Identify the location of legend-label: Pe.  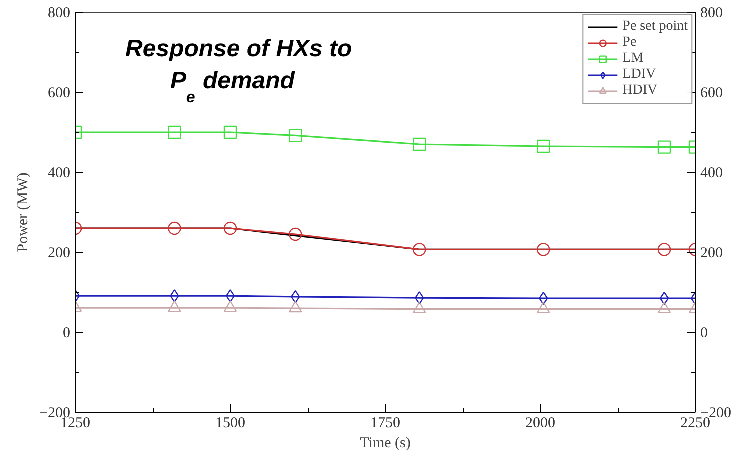
(630, 43).